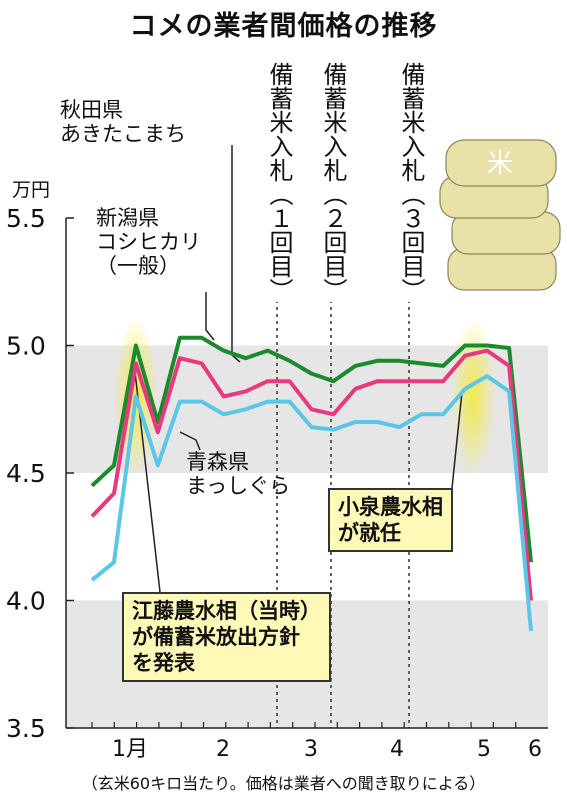  I want to click on chart-title: コメの業者間価格の推移, so click(283, 26).